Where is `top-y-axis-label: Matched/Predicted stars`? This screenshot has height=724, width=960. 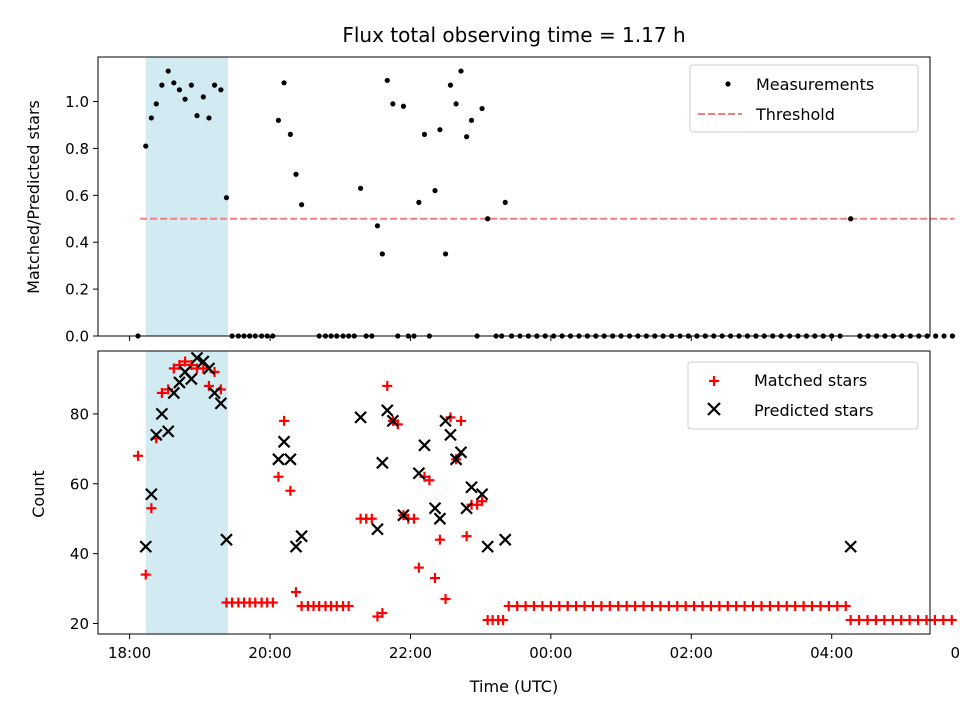
top-y-axis-label: Matched/Predicted stars is located at coordinates (33, 197).